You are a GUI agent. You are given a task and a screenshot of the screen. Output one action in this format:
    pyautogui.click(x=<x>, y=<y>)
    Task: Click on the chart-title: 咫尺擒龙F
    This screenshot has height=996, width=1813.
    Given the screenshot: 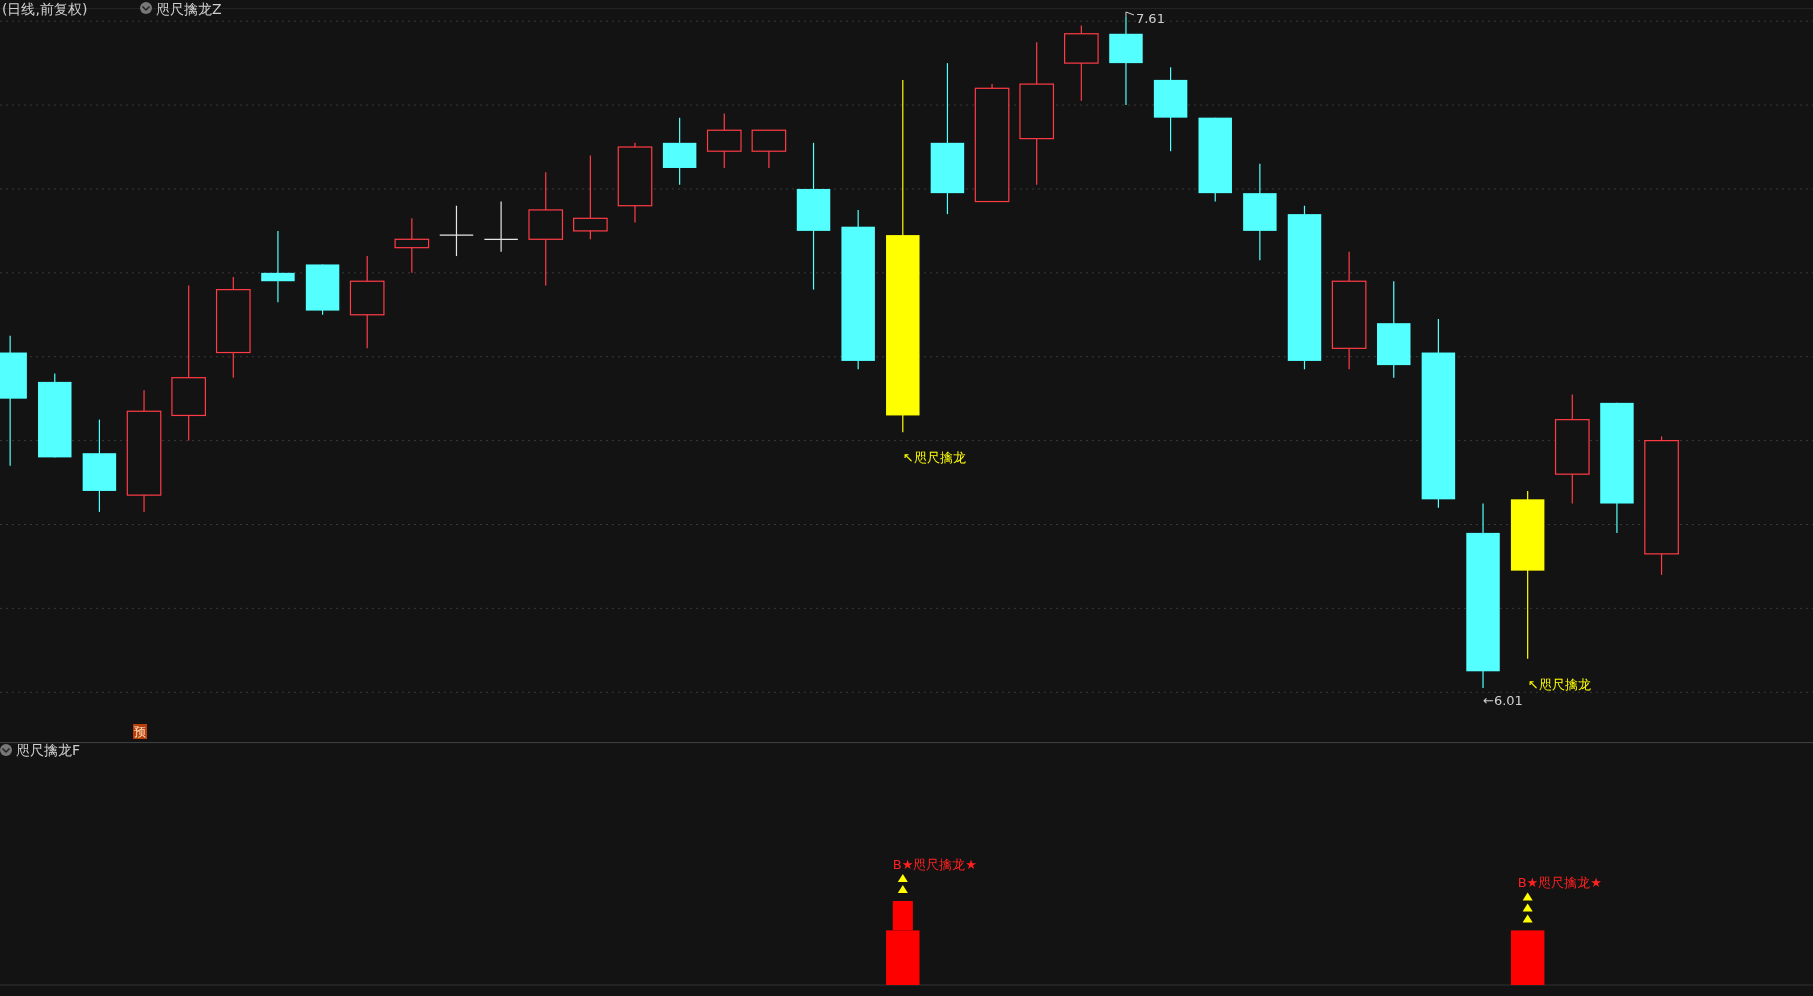 What is the action you would take?
    pyautogui.click(x=48, y=750)
    